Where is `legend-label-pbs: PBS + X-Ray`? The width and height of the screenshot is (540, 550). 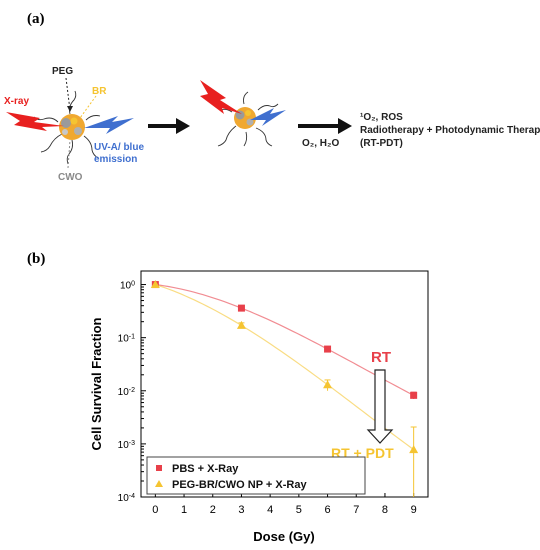 legend-label-pbs: PBS + X-Ray is located at coordinates (205, 469).